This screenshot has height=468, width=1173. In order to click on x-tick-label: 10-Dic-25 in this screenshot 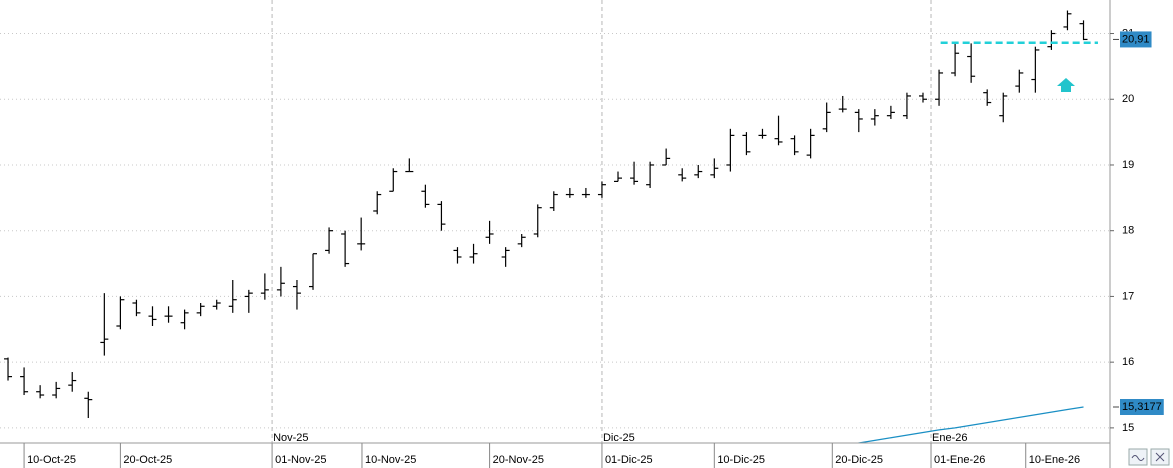, I will do `click(741, 460)`.